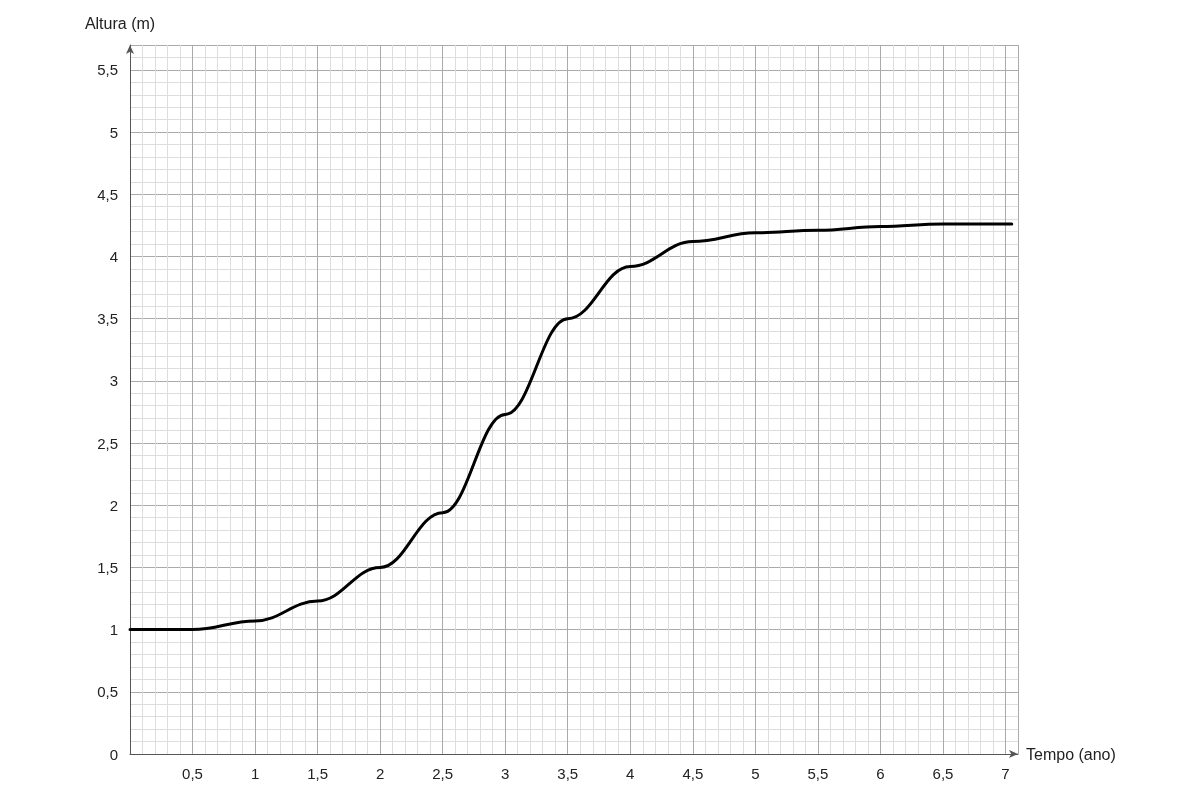 This screenshot has width=1200, height=810. Describe the element at coordinates (113, 381) in the screenshot. I see `y-tick-label: 3` at that location.